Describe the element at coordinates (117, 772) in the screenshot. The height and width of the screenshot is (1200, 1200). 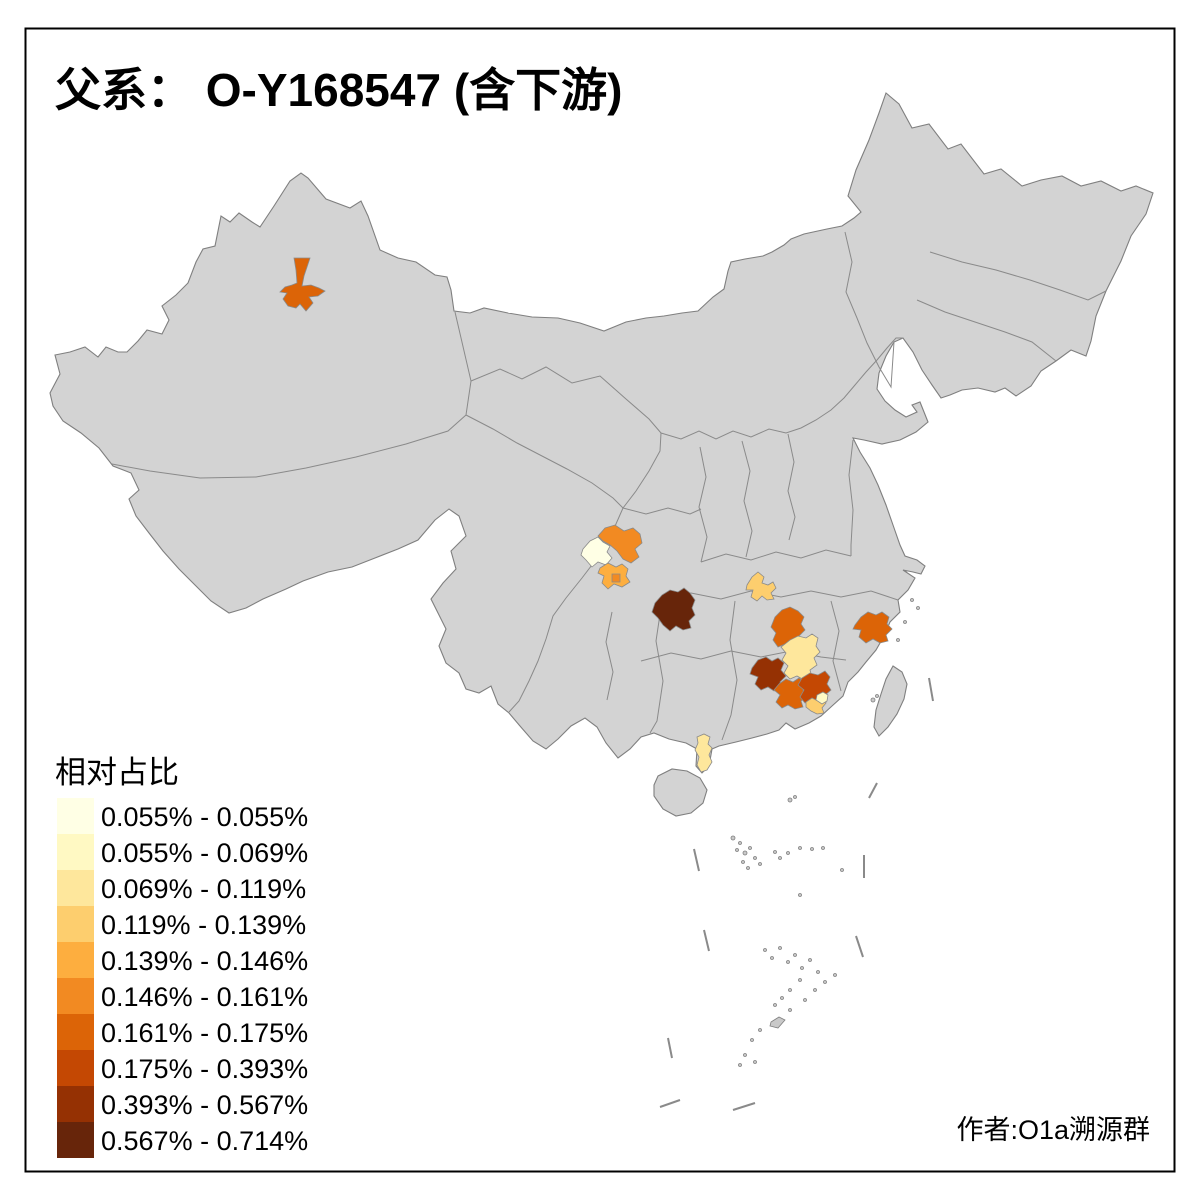
I see `legend-title: 相对占比` at that location.